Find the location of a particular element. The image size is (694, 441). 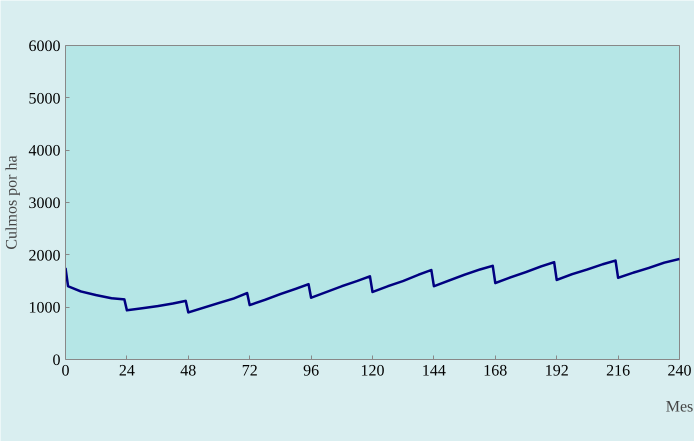

x-tick-label: 72 is located at coordinates (250, 371).